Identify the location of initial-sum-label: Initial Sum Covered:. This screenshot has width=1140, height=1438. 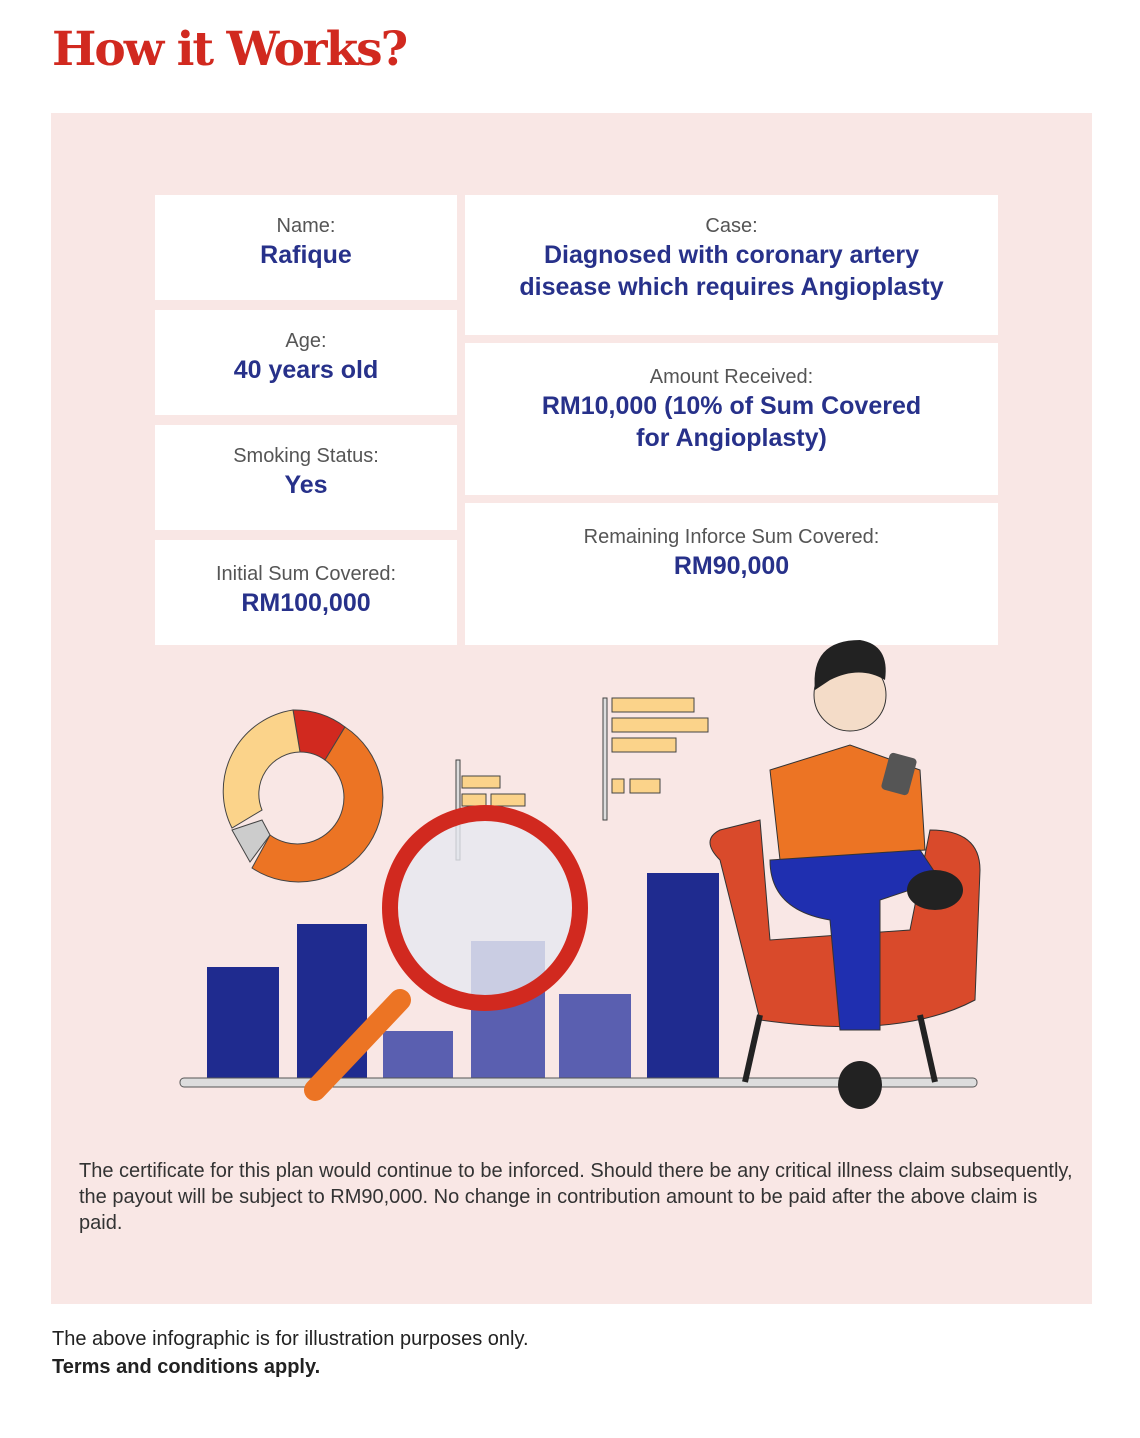
(306, 574).